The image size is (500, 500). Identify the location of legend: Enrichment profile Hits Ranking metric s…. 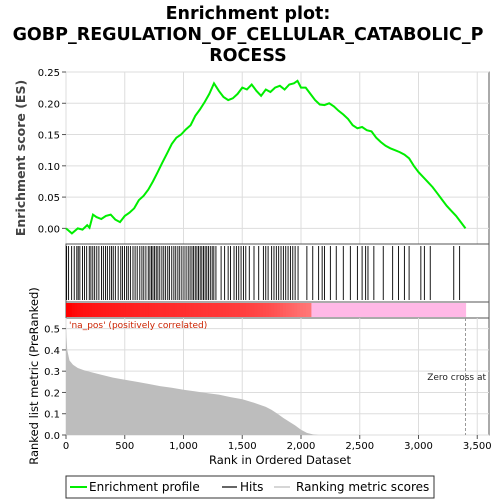
(250, 487).